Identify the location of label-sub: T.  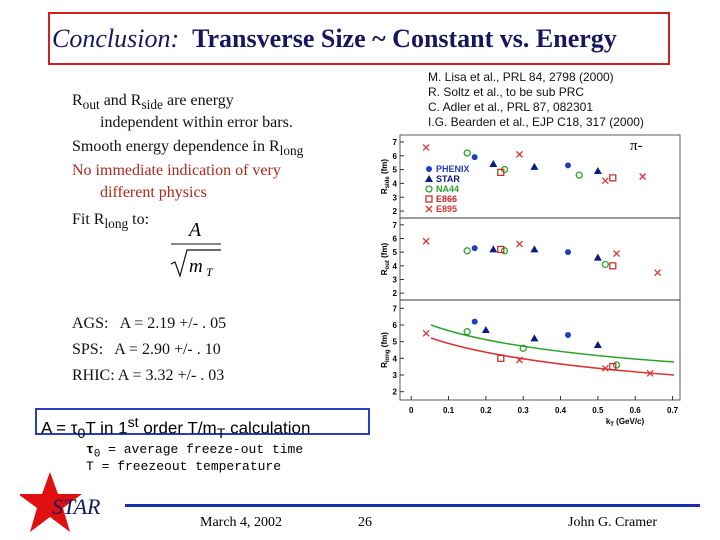
(612, 425).